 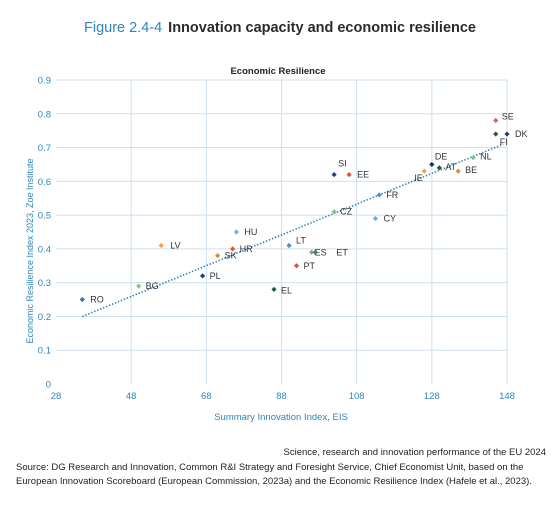 What do you see at coordinates (161, 245) in the screenshot?
I see `data-point-lv` at bounding box center [161, 245].